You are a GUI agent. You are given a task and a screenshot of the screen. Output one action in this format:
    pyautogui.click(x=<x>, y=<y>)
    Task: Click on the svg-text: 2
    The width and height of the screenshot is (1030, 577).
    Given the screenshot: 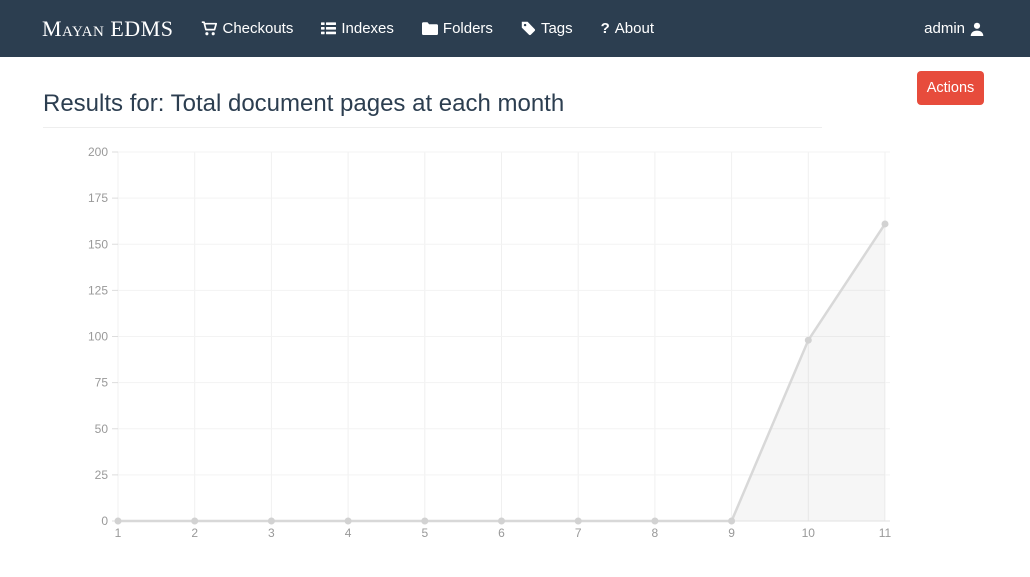 What is the action you would take?
    pyautogui.click(x=194, y=533)
    